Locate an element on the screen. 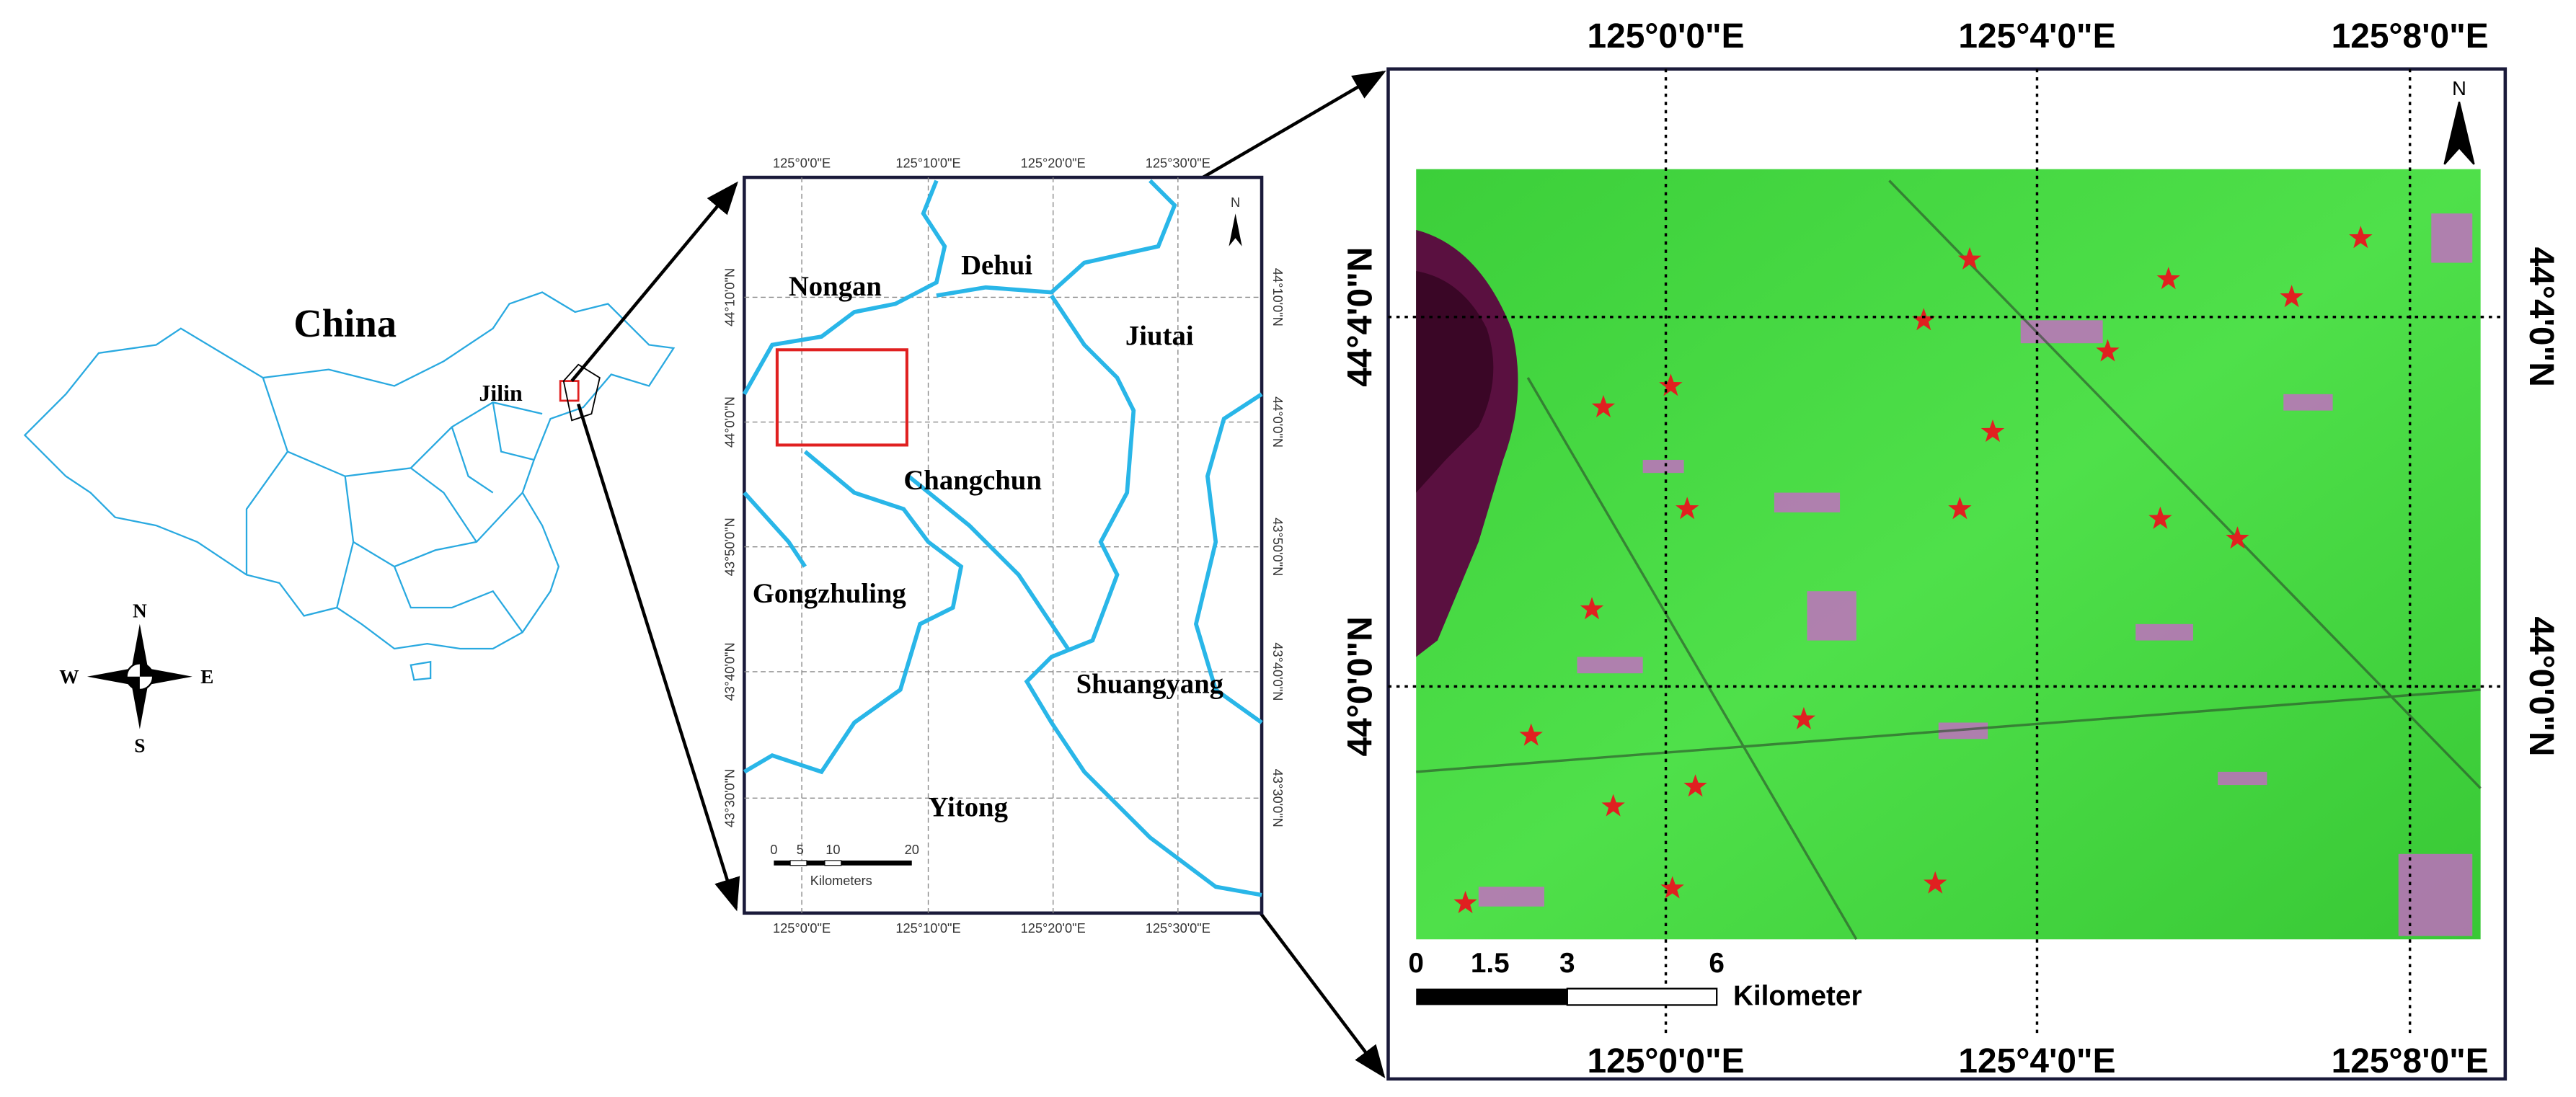 Image resolution: width=2576 pixels, height=1097 pixels. jilin-marker is located at coordinates (569, 391).